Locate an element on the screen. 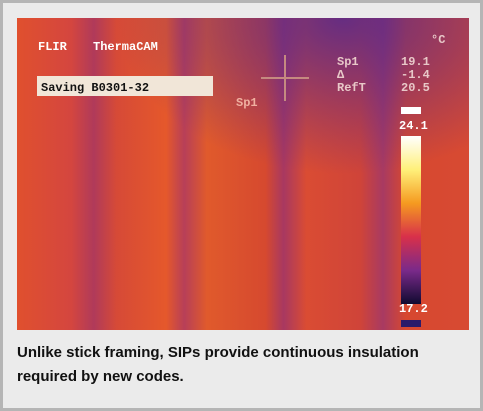 The image size is (483, 411). color-scale is located at coordinates (411, 220).